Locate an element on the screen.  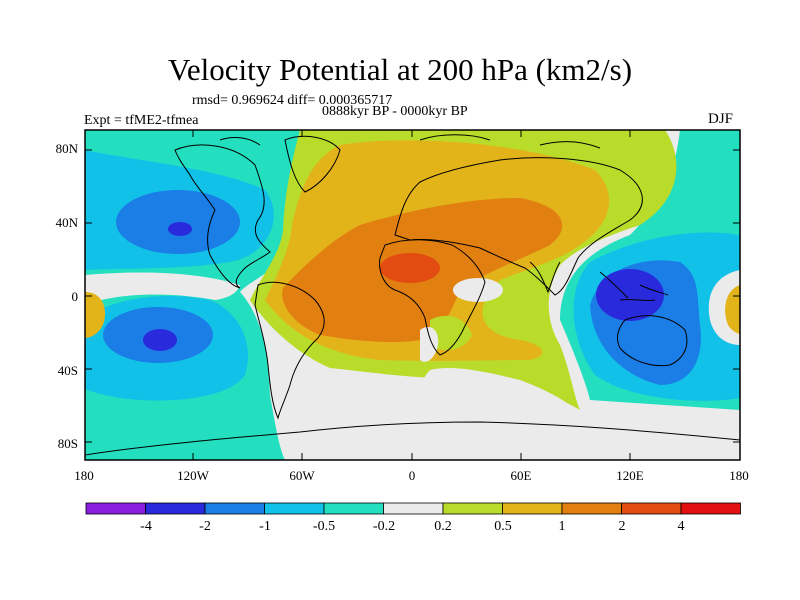
experiment-label: Expt = tfME2-tfmea is located at coordinates (141, 120).